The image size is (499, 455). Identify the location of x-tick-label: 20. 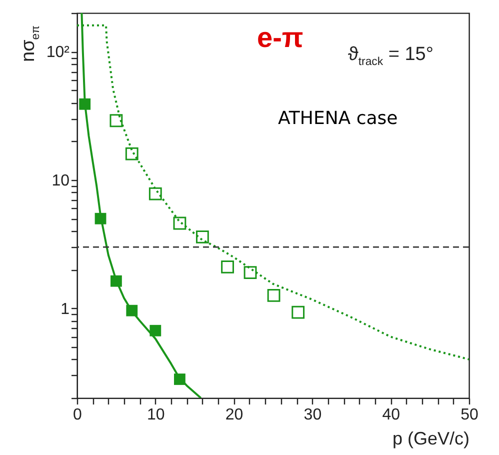
(234, 415).